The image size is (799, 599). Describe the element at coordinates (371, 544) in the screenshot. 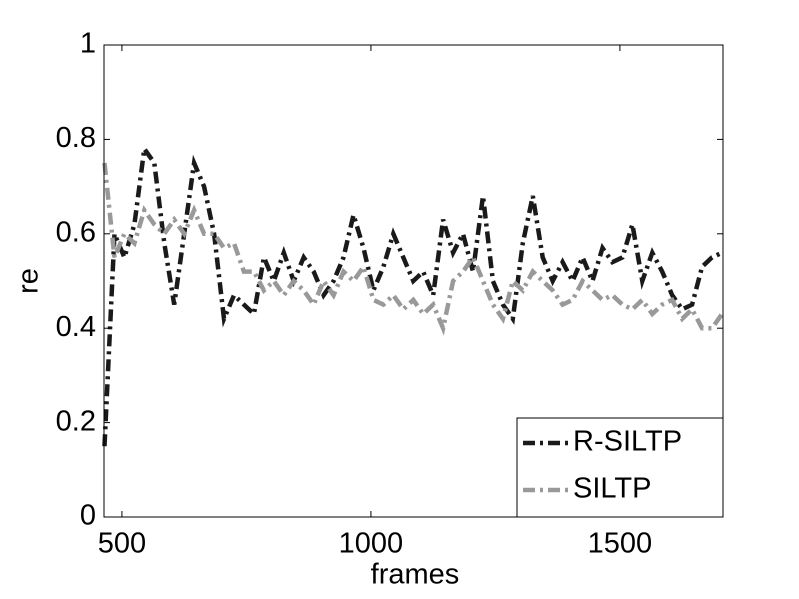

I see `x-tick-label: 1000` at that location.